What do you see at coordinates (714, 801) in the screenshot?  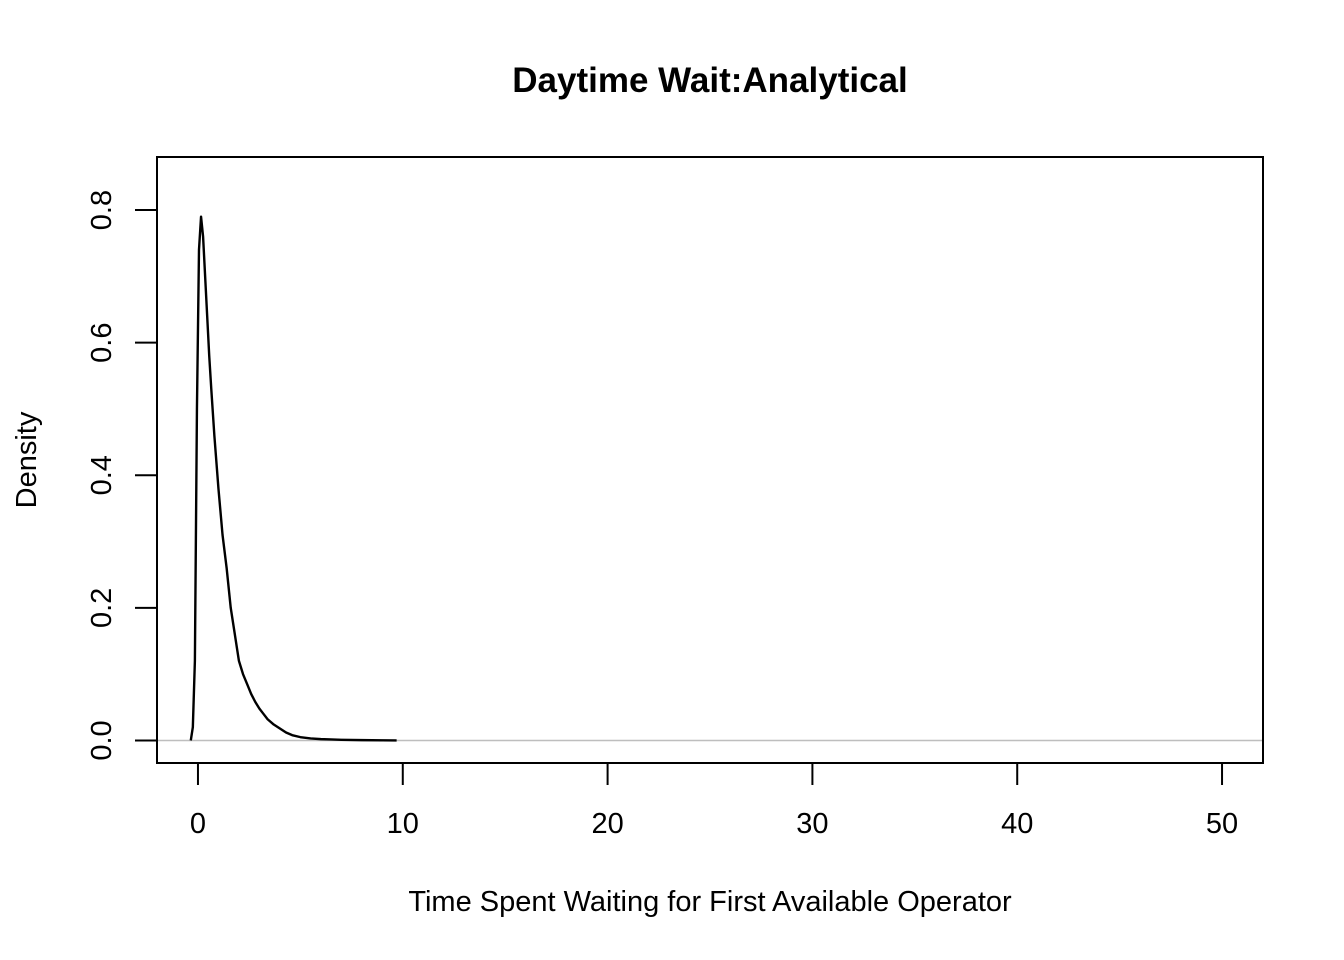 I see `x-axis: 0 10 20 30 40 50` at bounding box center [714, 801].